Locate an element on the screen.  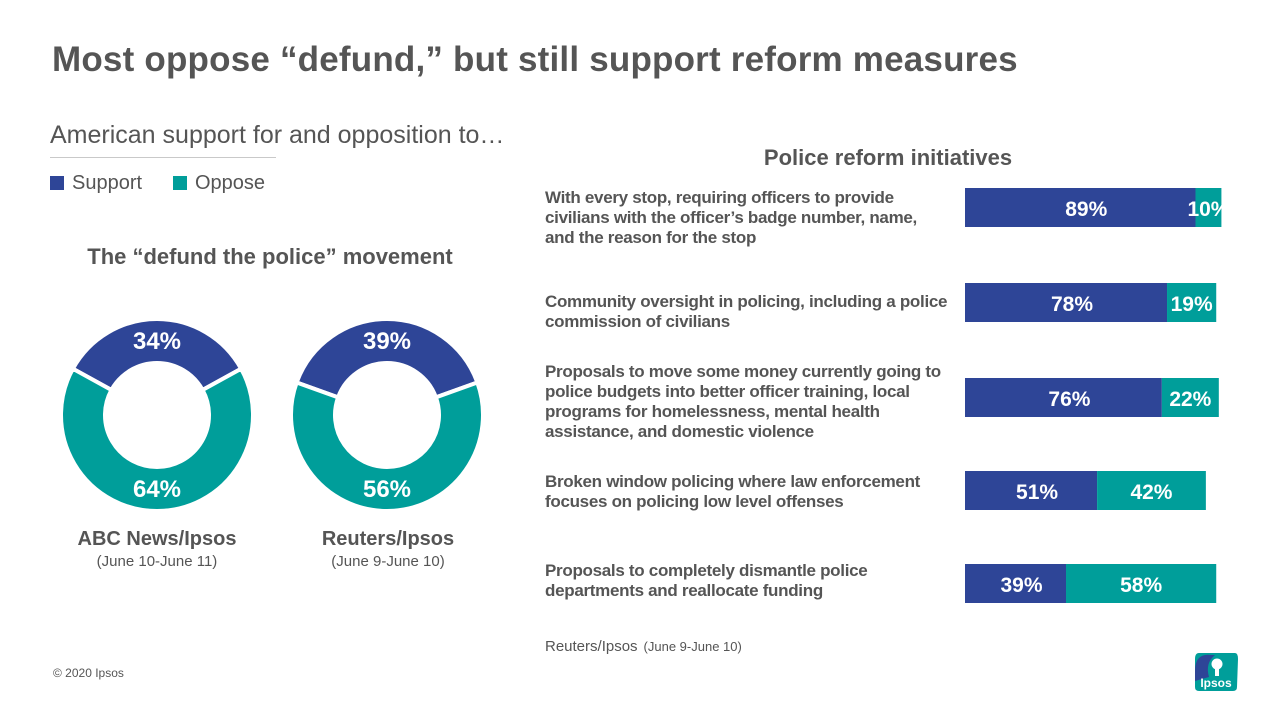
bar-source-label: Reuters/Ipsos is located at coordinates (591, 646).